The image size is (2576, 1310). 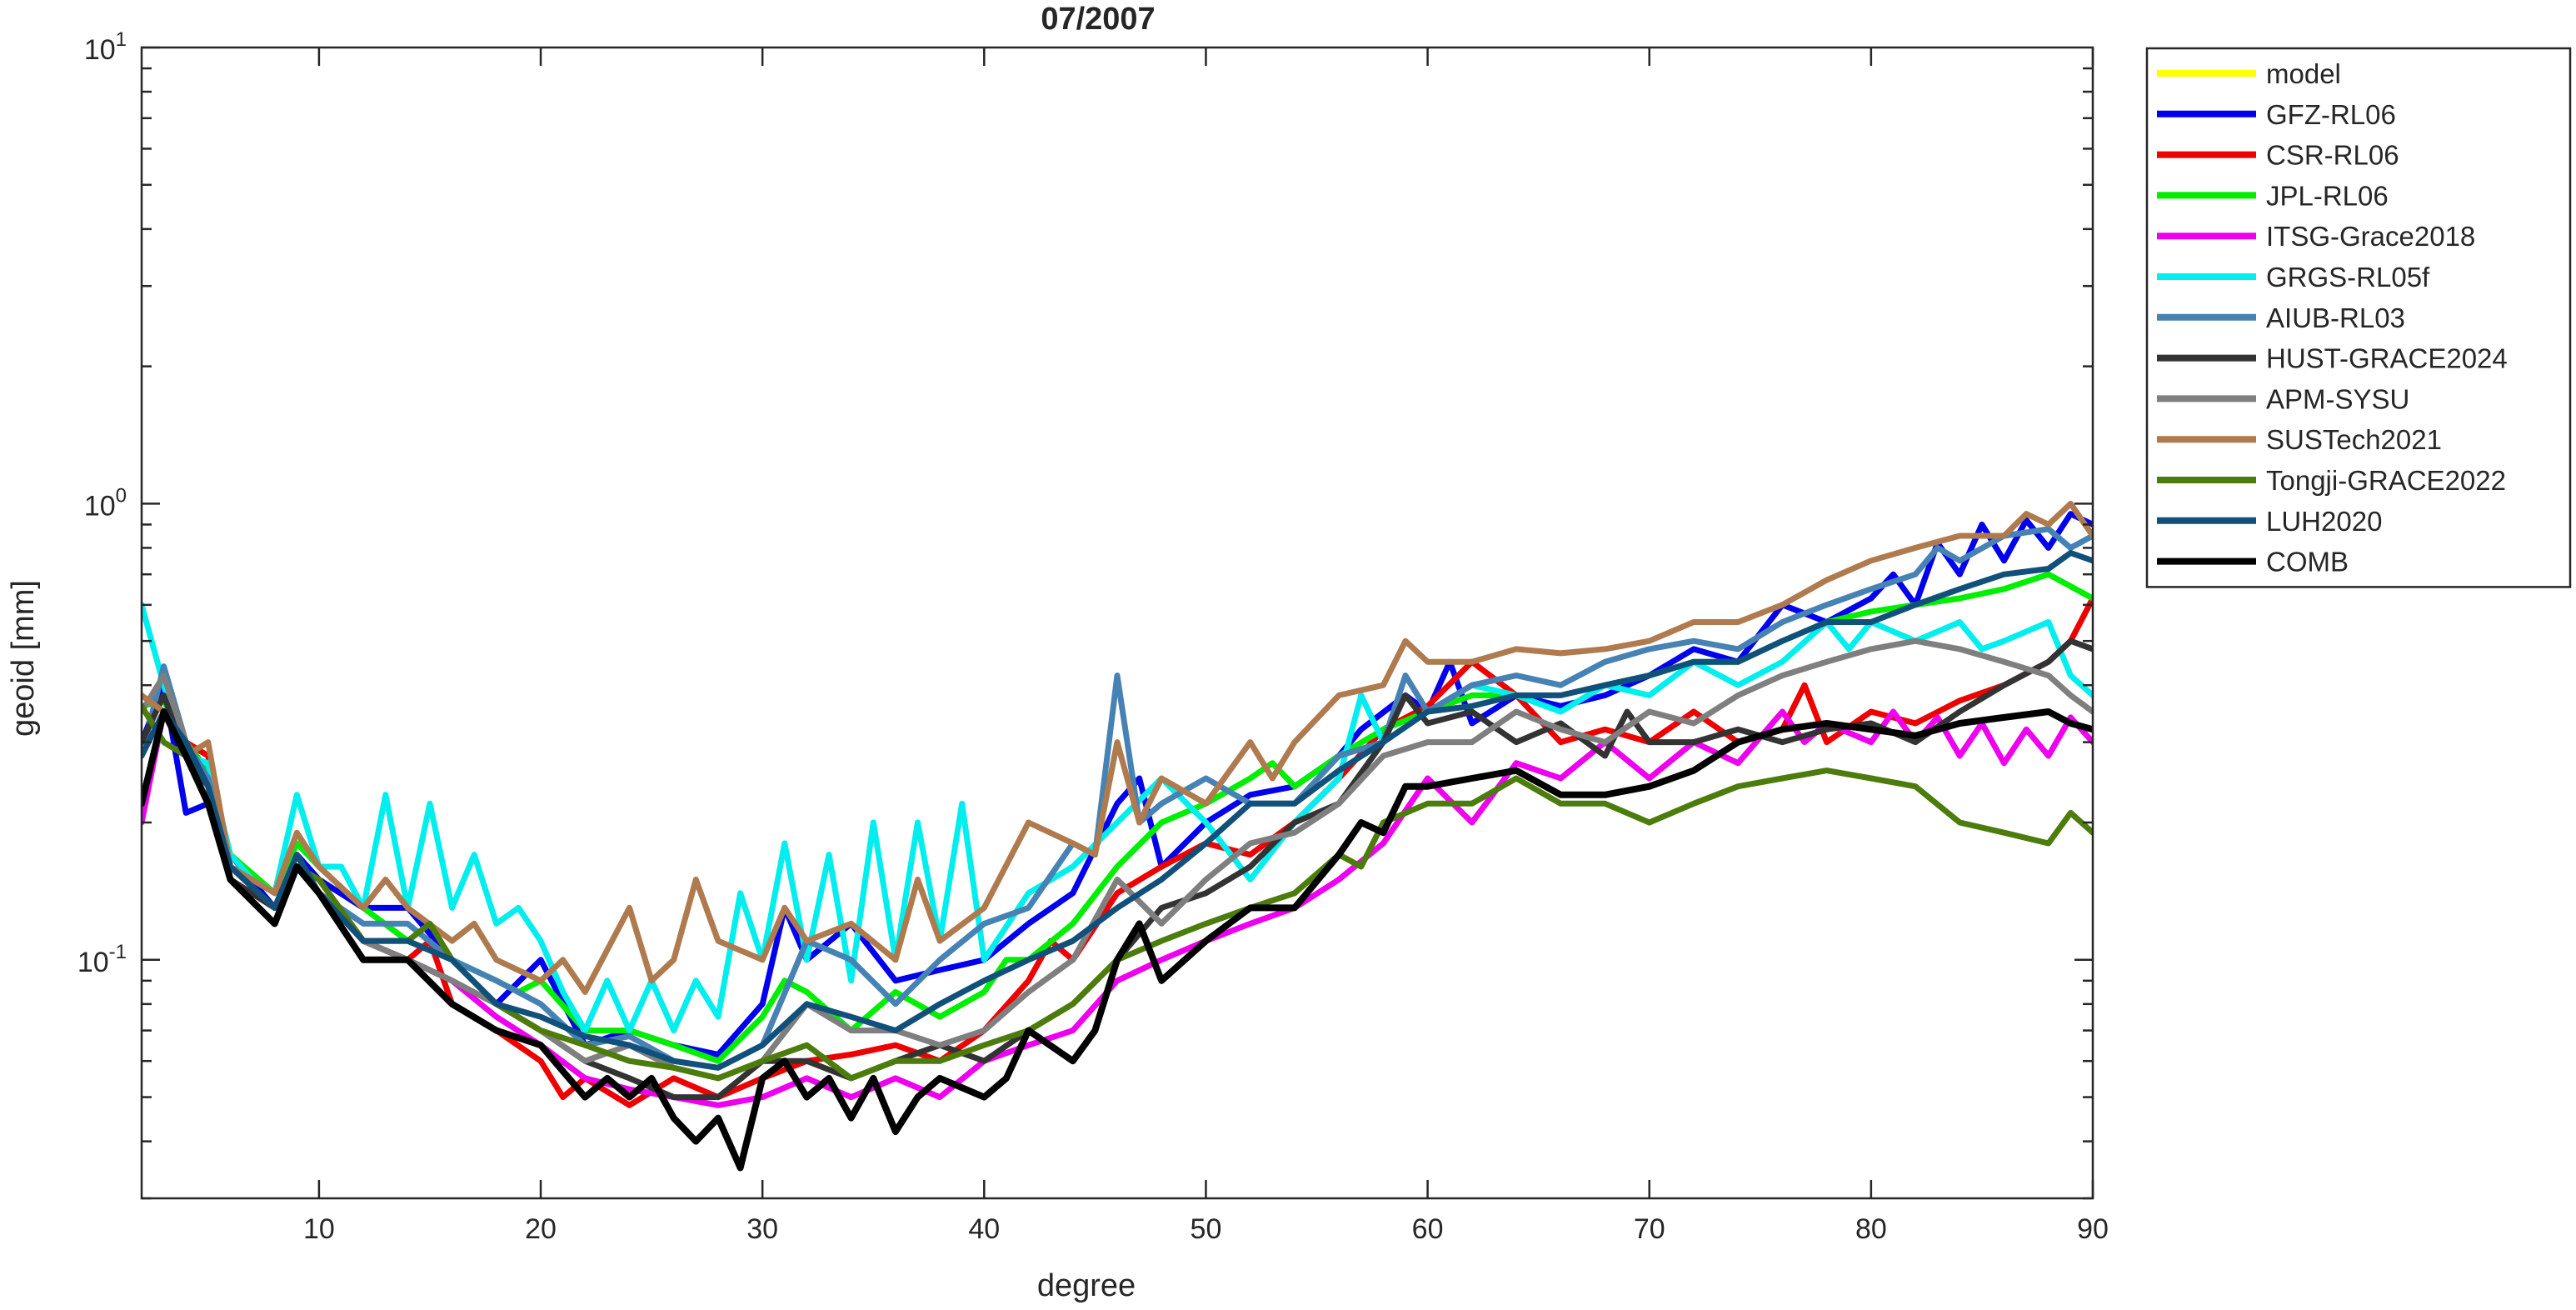 I want to click on x-tick-label: 50, so click(x=1206, y=1229).